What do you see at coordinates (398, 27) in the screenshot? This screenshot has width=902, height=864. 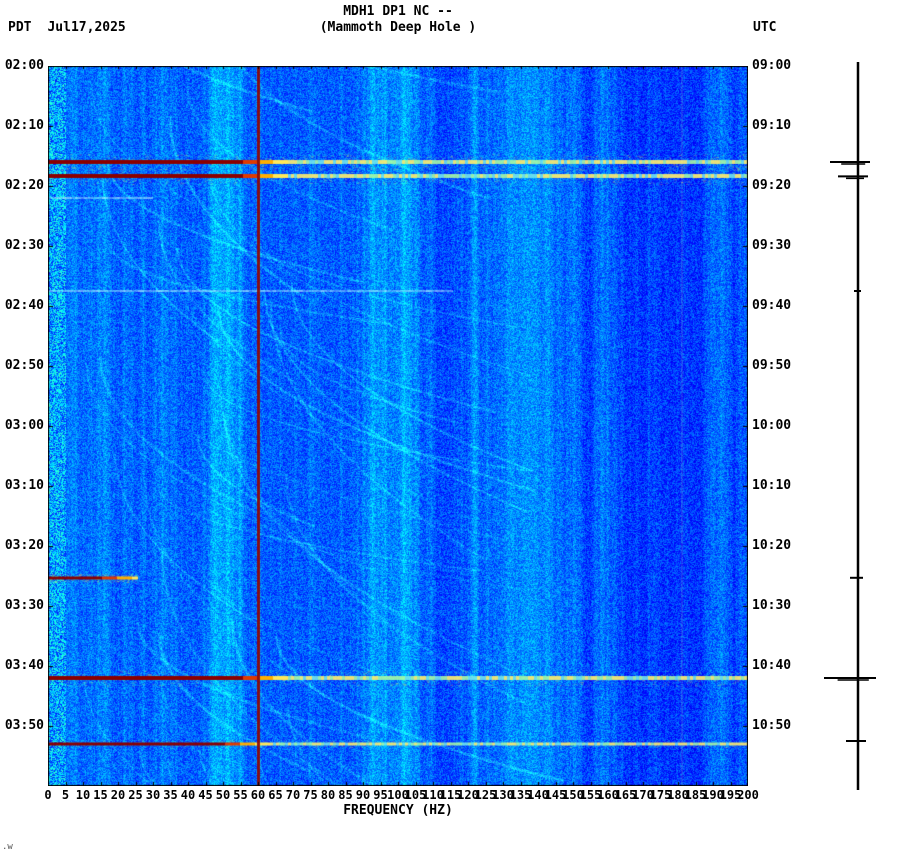 I see `plot-subtitle: (Mammoth Deep Hole )` at bounding box center [398, 27].